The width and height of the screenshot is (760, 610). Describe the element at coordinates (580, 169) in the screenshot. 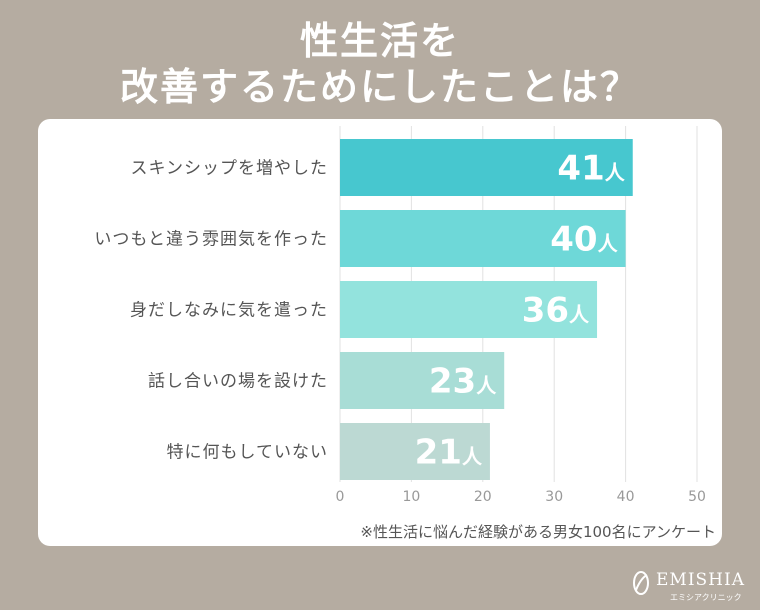

I see `data-label-value: 41` at that location.